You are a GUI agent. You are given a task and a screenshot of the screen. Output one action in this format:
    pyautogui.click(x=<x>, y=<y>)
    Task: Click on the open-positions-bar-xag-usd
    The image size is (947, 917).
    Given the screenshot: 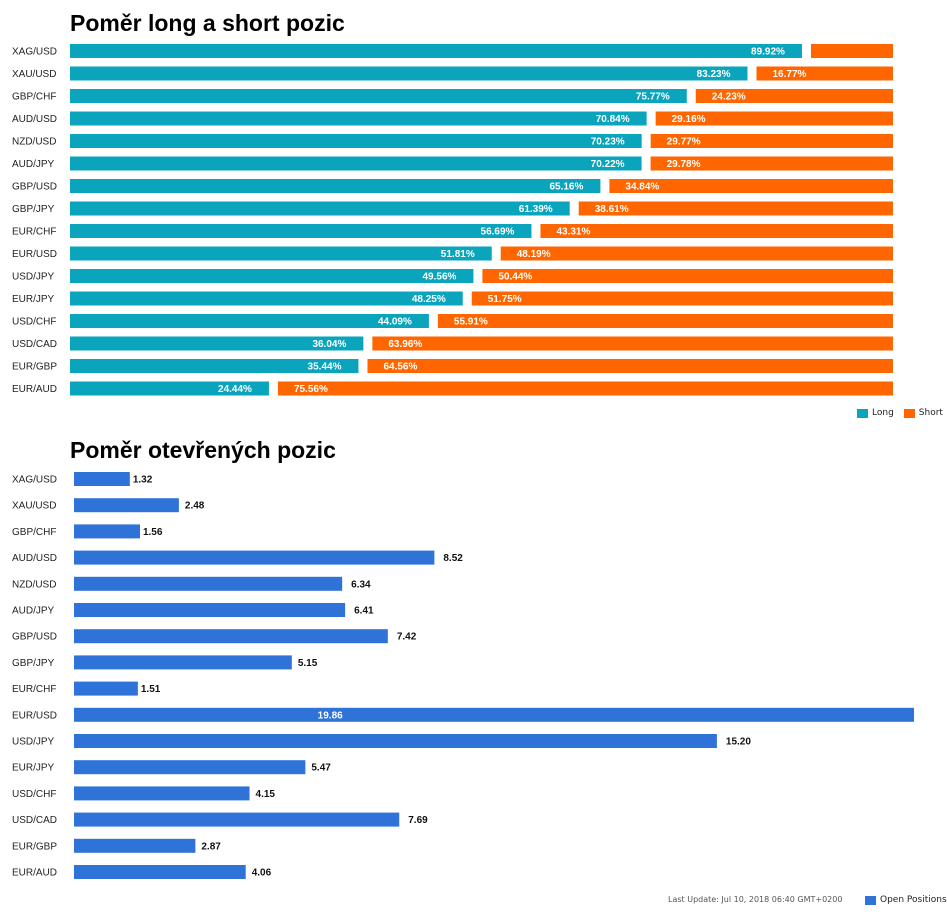 What is the action you would take?
    pyautogui.click(x=102, y=479)
    